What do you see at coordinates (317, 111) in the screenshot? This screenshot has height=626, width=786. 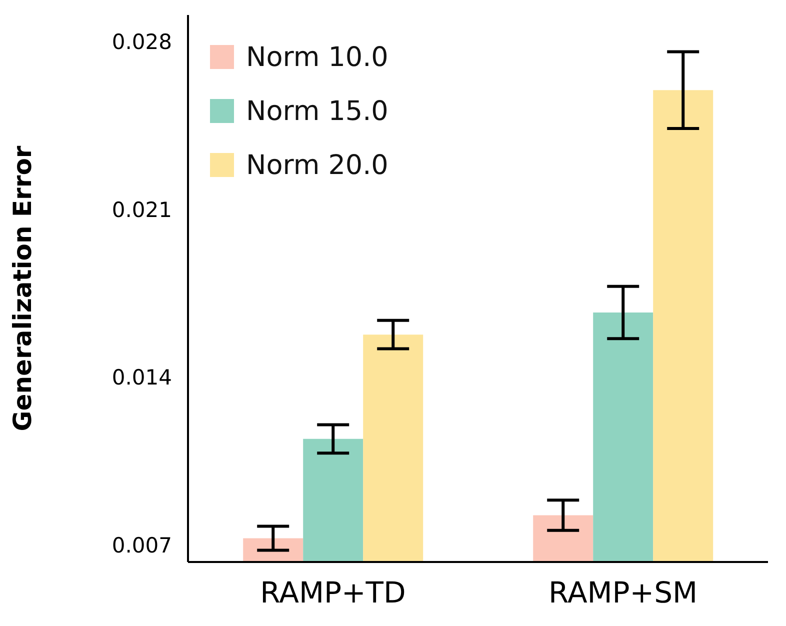 I see `legend-label: Norm 15.0` at bounding box center [317, 111].